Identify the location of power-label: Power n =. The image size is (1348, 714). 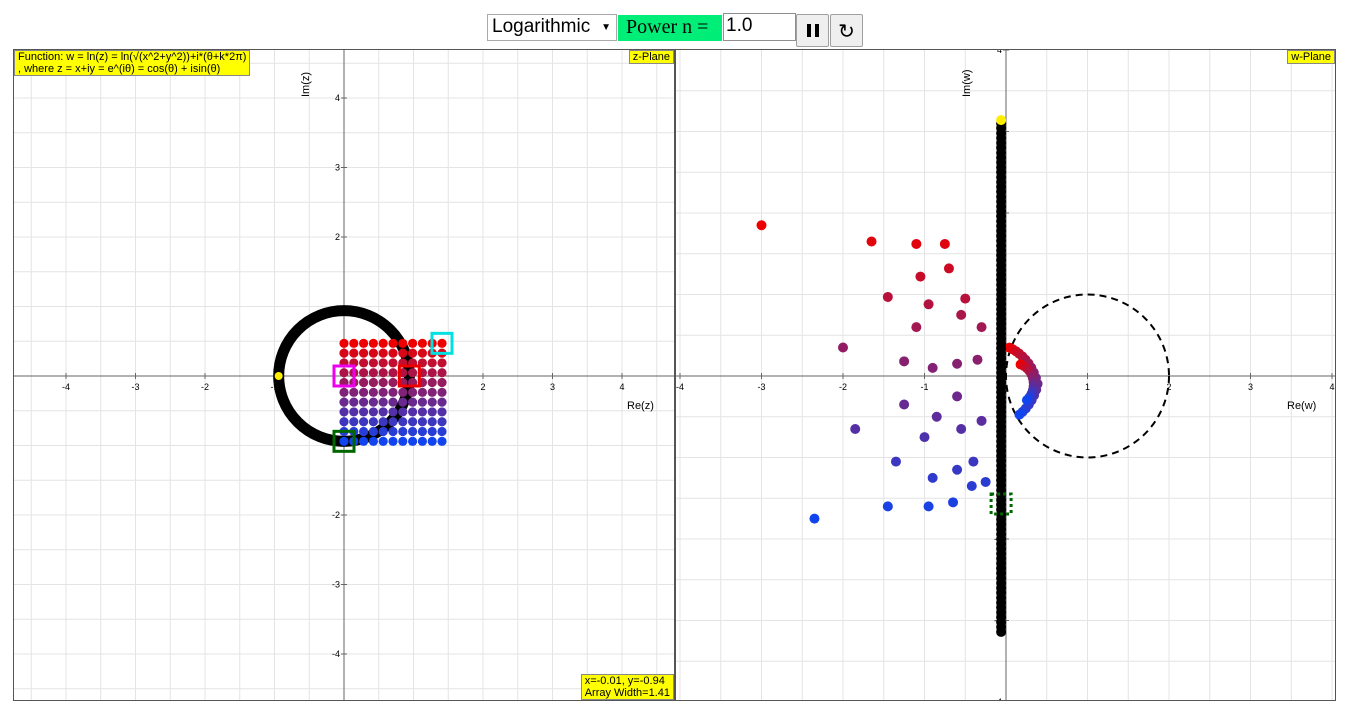
(670, 28).